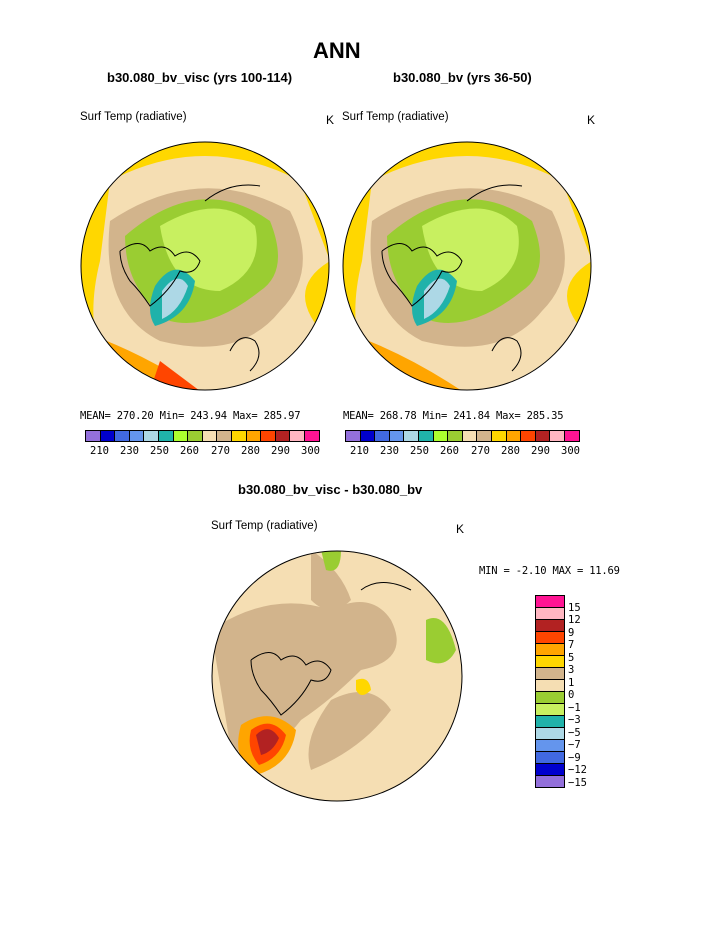 The image size is (723, 935). What do you see at coordinates (395, 117) in the screenshot?
I see `panel2-variable-label: Surf Temp (radiative)` at bounding box center [395, 117].